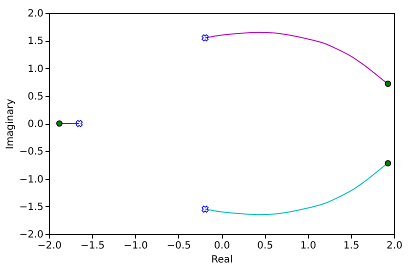  I want to click on y-tick-label: −2.0, so click(31, 235).